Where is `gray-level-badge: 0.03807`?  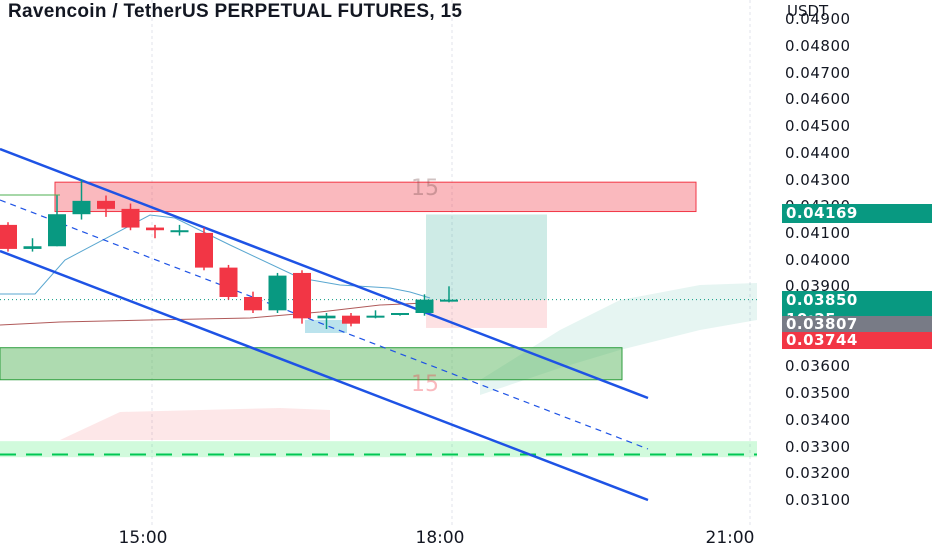
gray-level-badge: 0.03807 is located at coordinates (857, 324).